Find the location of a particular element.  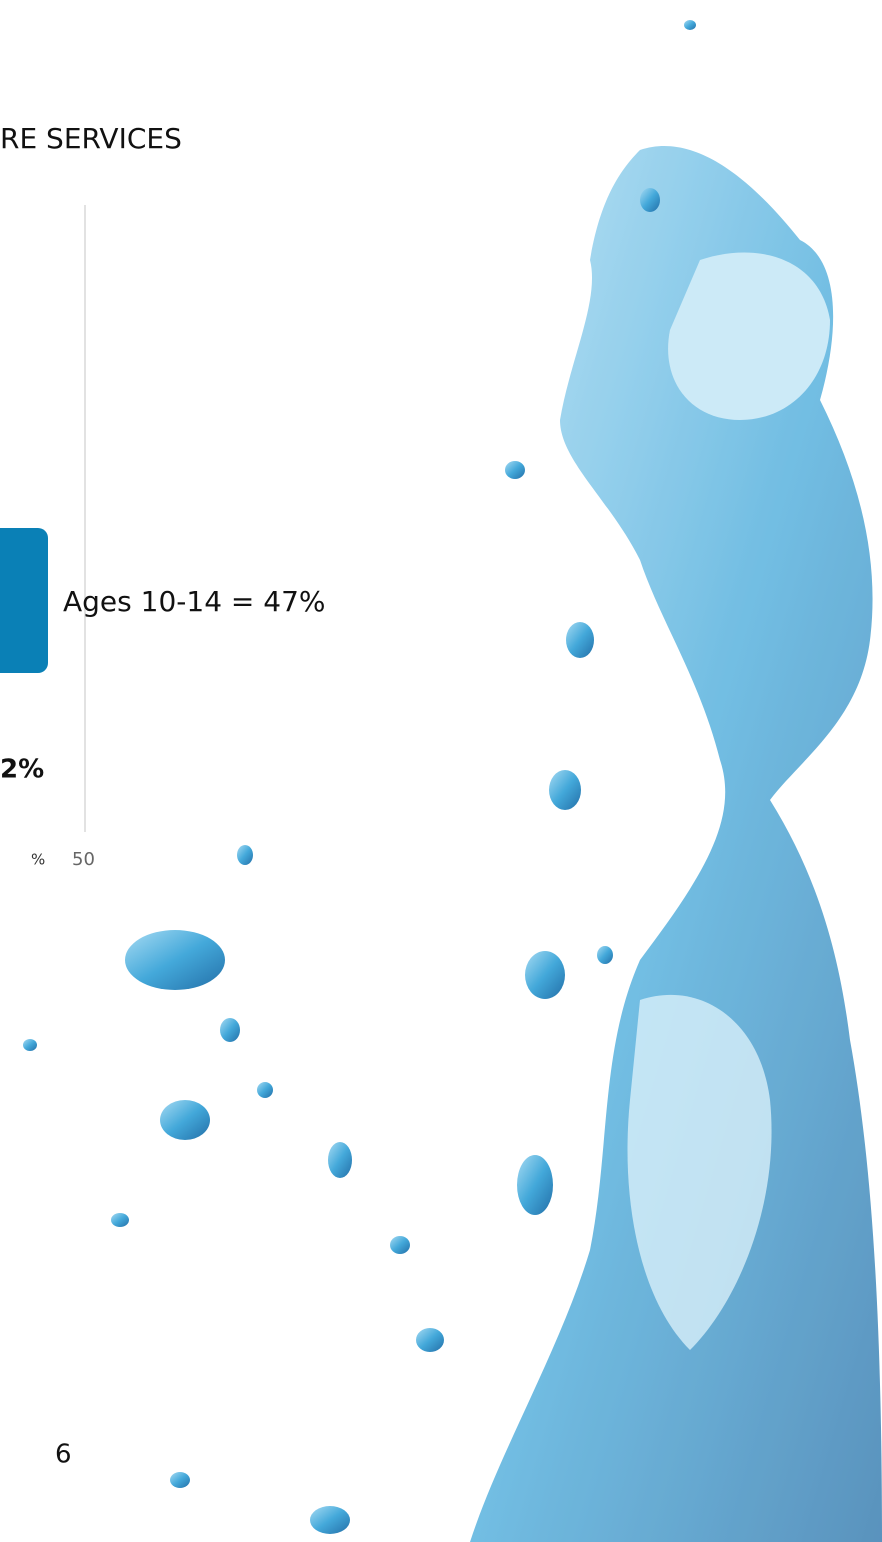

bar is located at coordinates (24, 600).